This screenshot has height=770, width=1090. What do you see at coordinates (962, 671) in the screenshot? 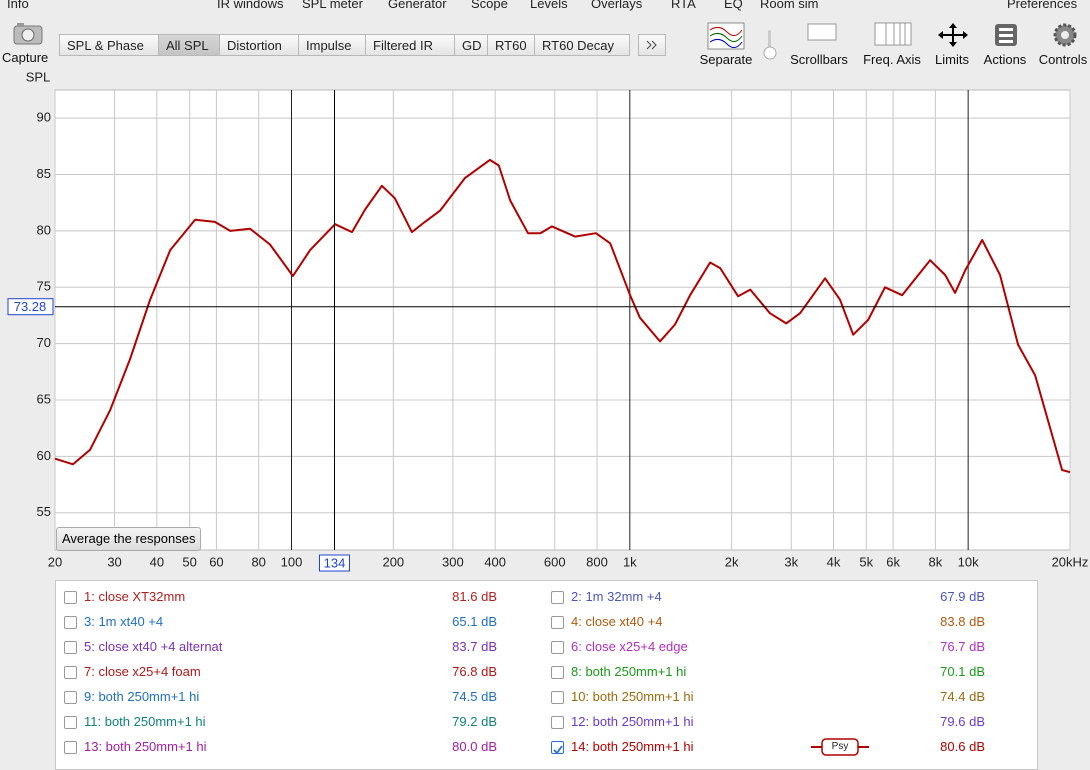
I see `measurement-level: 70.1 dB` at bounding box center [962, 671].